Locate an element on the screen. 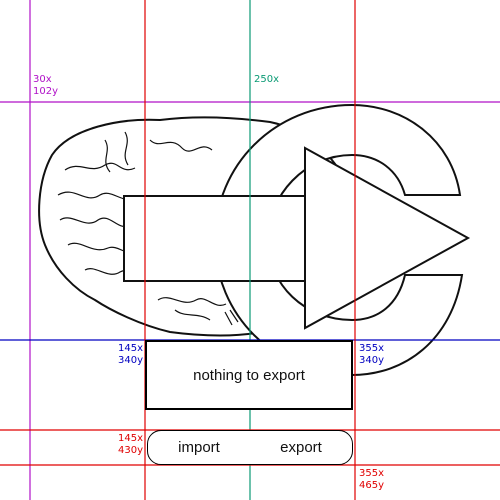 The height and width of the screenshot is (500, 500). guide-label-250x: 250x is located at coordinates (267, 79).